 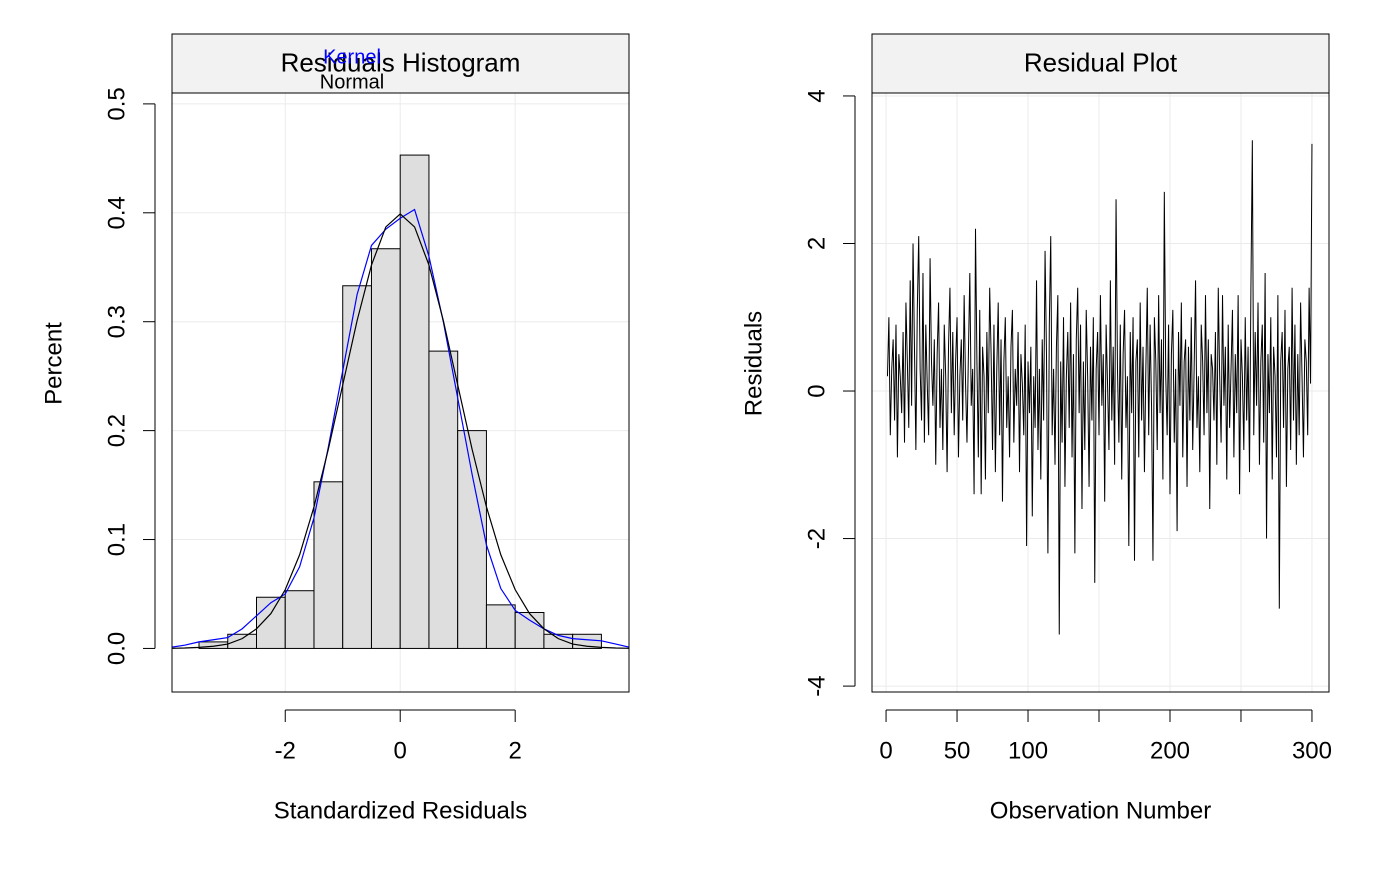 I want to click on y-tick-label: 0.4, so click(x=116, y=212).